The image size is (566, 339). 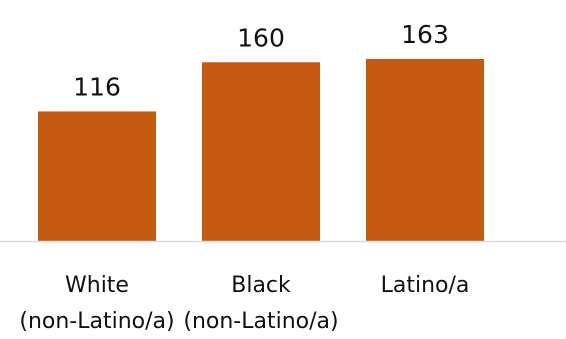 I want to click on x-tick-label-2-line-0: Latino/a, so click(x=425, y=285).